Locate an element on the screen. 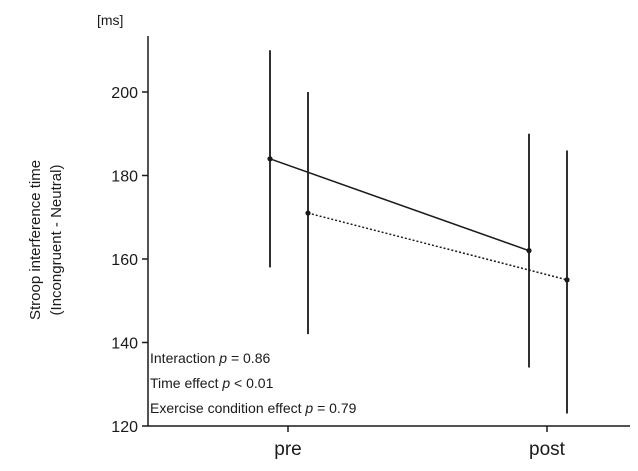  annotation-time-prefix: Time effect is located at coordinates (186, 383).